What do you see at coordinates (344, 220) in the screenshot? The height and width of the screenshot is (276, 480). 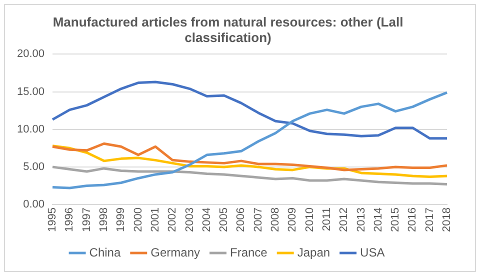 I see `x-tick-label: 2012` at bounding box center [344, 220].